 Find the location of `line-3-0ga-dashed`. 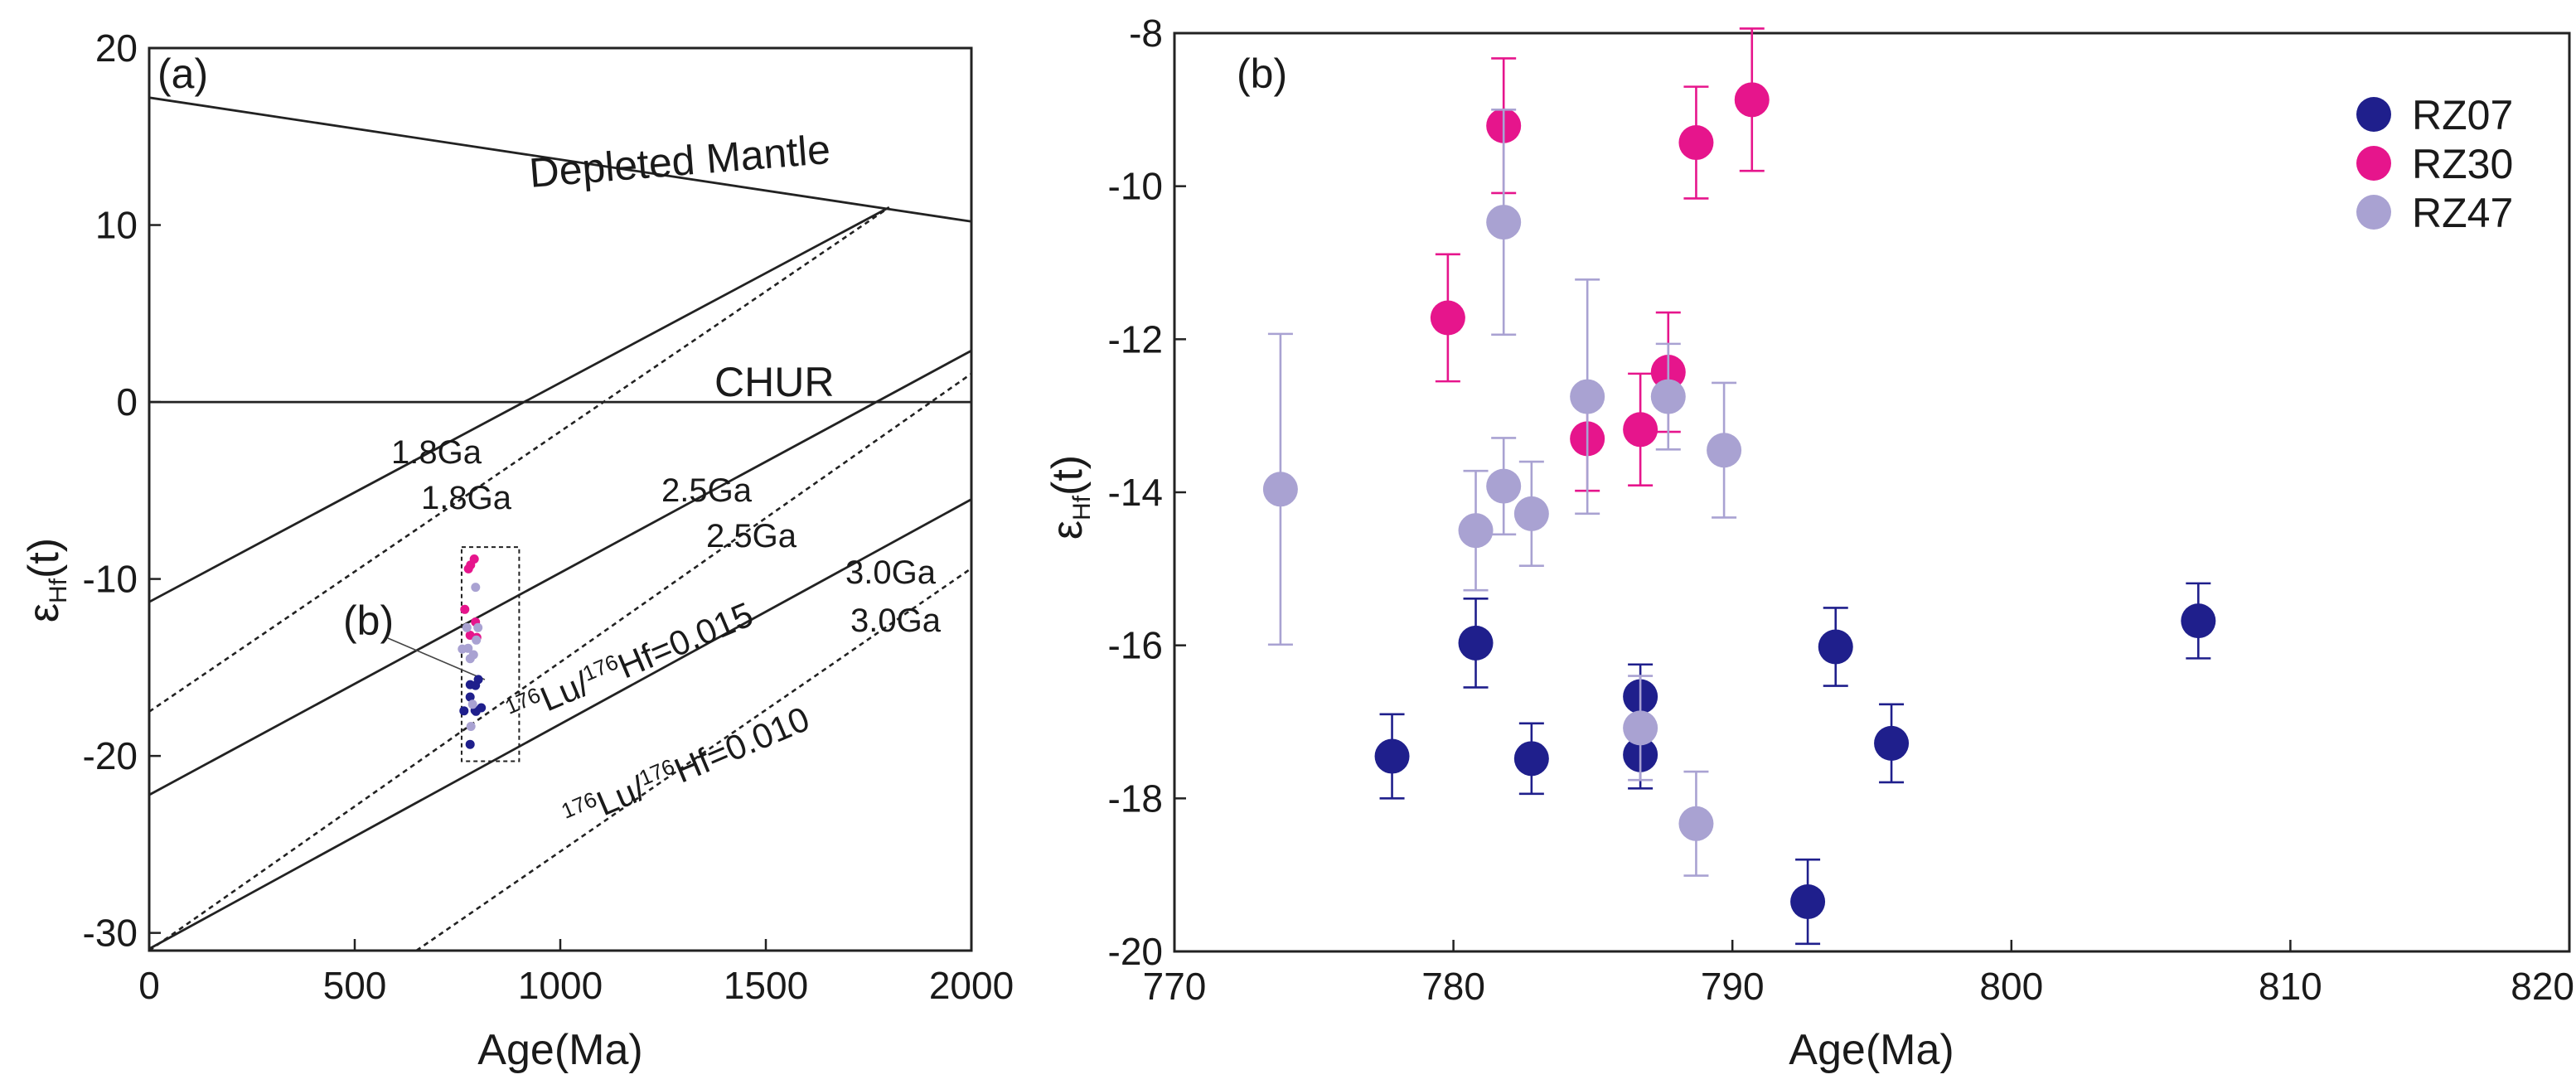

line-3-0ga-dashed is located at coordinates (693, 759).